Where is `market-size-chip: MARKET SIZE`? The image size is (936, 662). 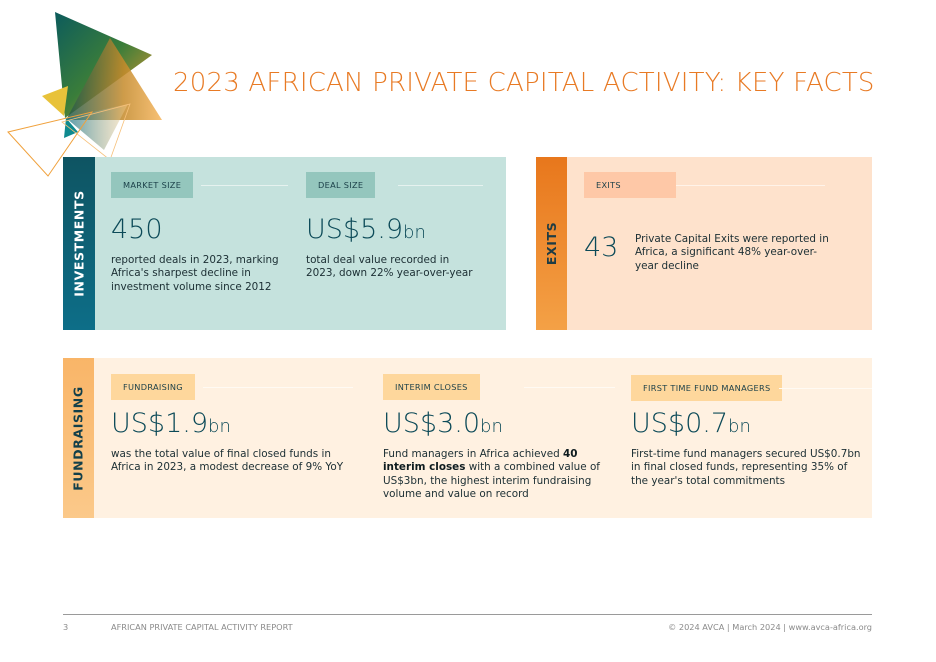 market-size-chip: MARKET SIZE is located at coordinates (152, 185).